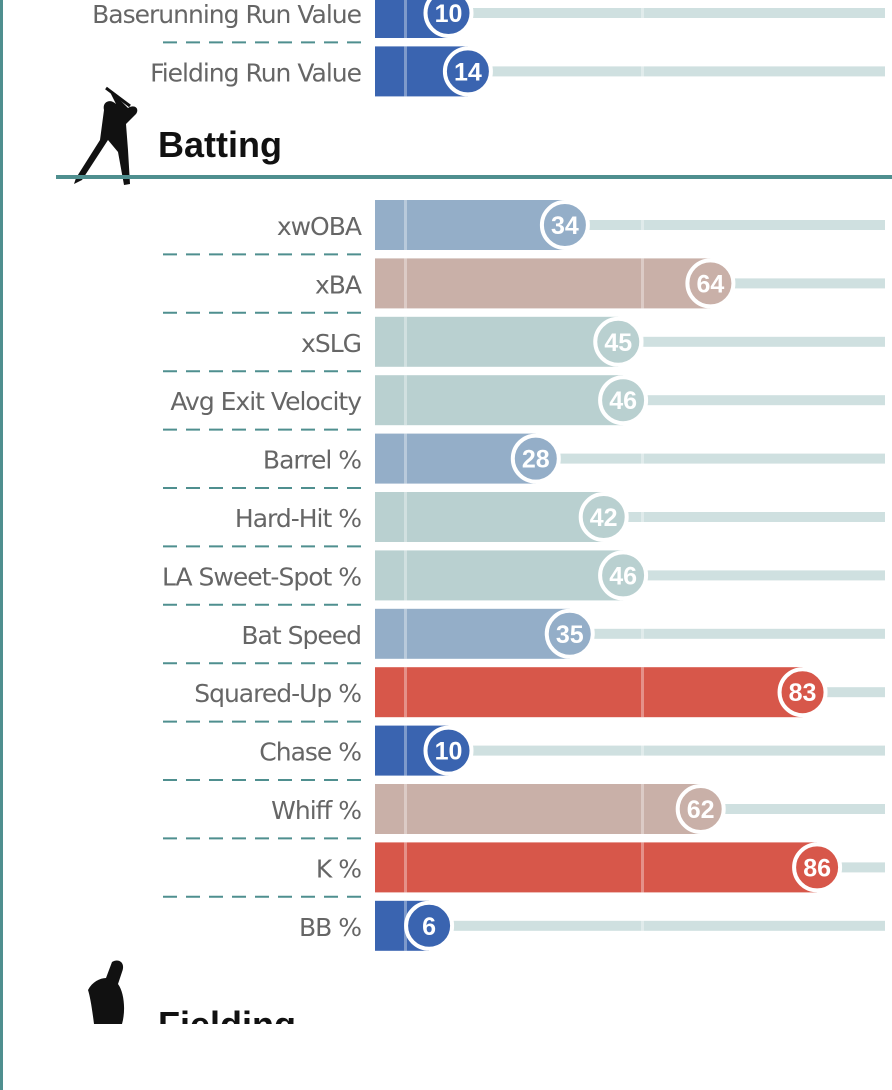  I want to click on batter-silhouette-icon-shape, so click(106, 136).